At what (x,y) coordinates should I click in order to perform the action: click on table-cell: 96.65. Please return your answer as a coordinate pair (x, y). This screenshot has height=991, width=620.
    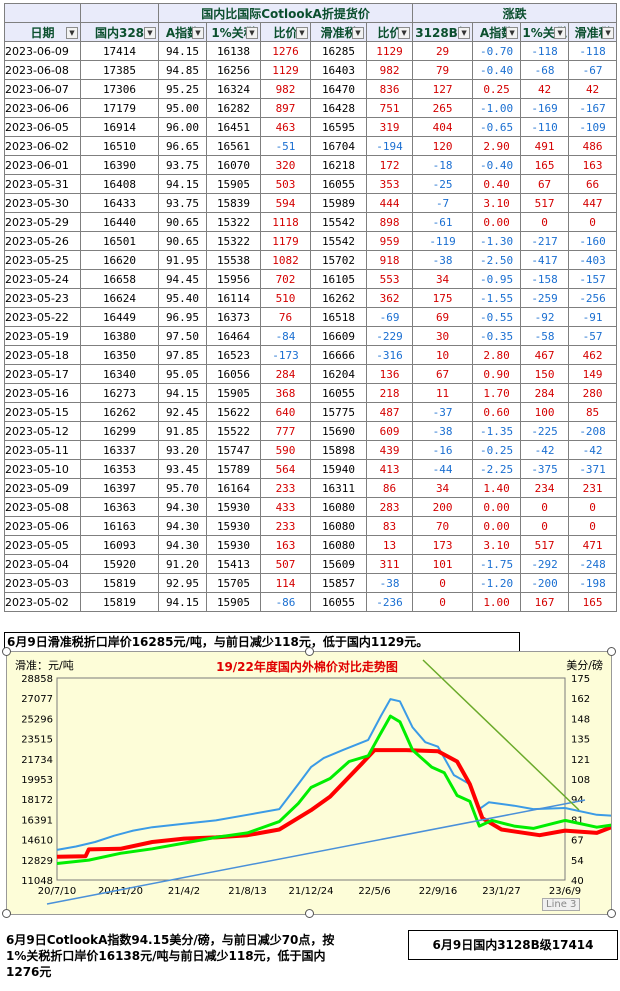
    Looking at the image, I should click on (182, 146).